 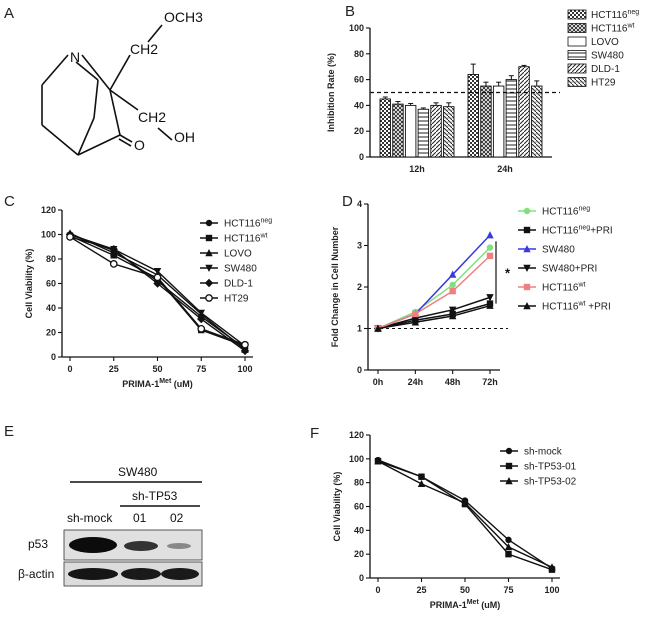 I want to click on c-y-tick-label-3: 60, so click(x=51, y=284).